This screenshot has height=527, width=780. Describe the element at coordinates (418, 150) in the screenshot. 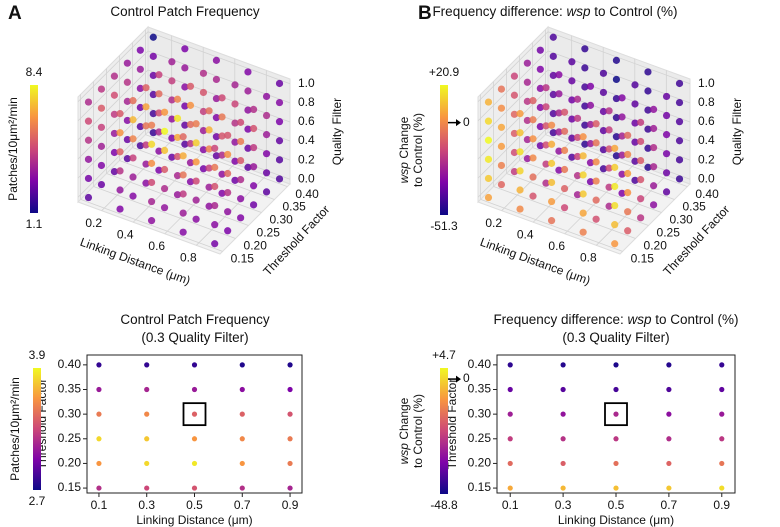

I see `colorbar-label: to Control (%)` at that location.